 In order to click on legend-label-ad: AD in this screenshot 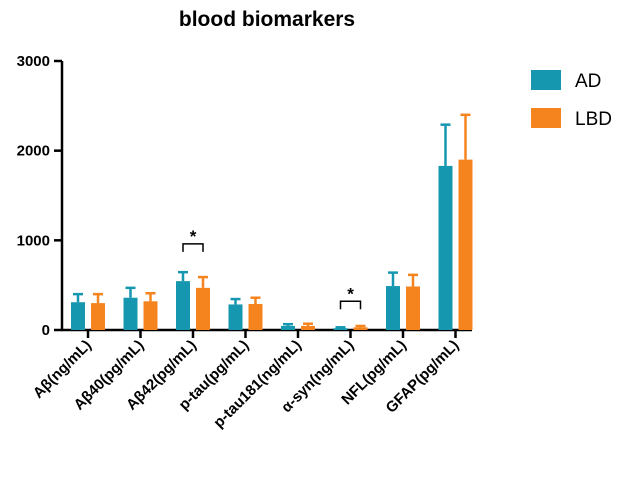, I will do `click(588, 81)`.